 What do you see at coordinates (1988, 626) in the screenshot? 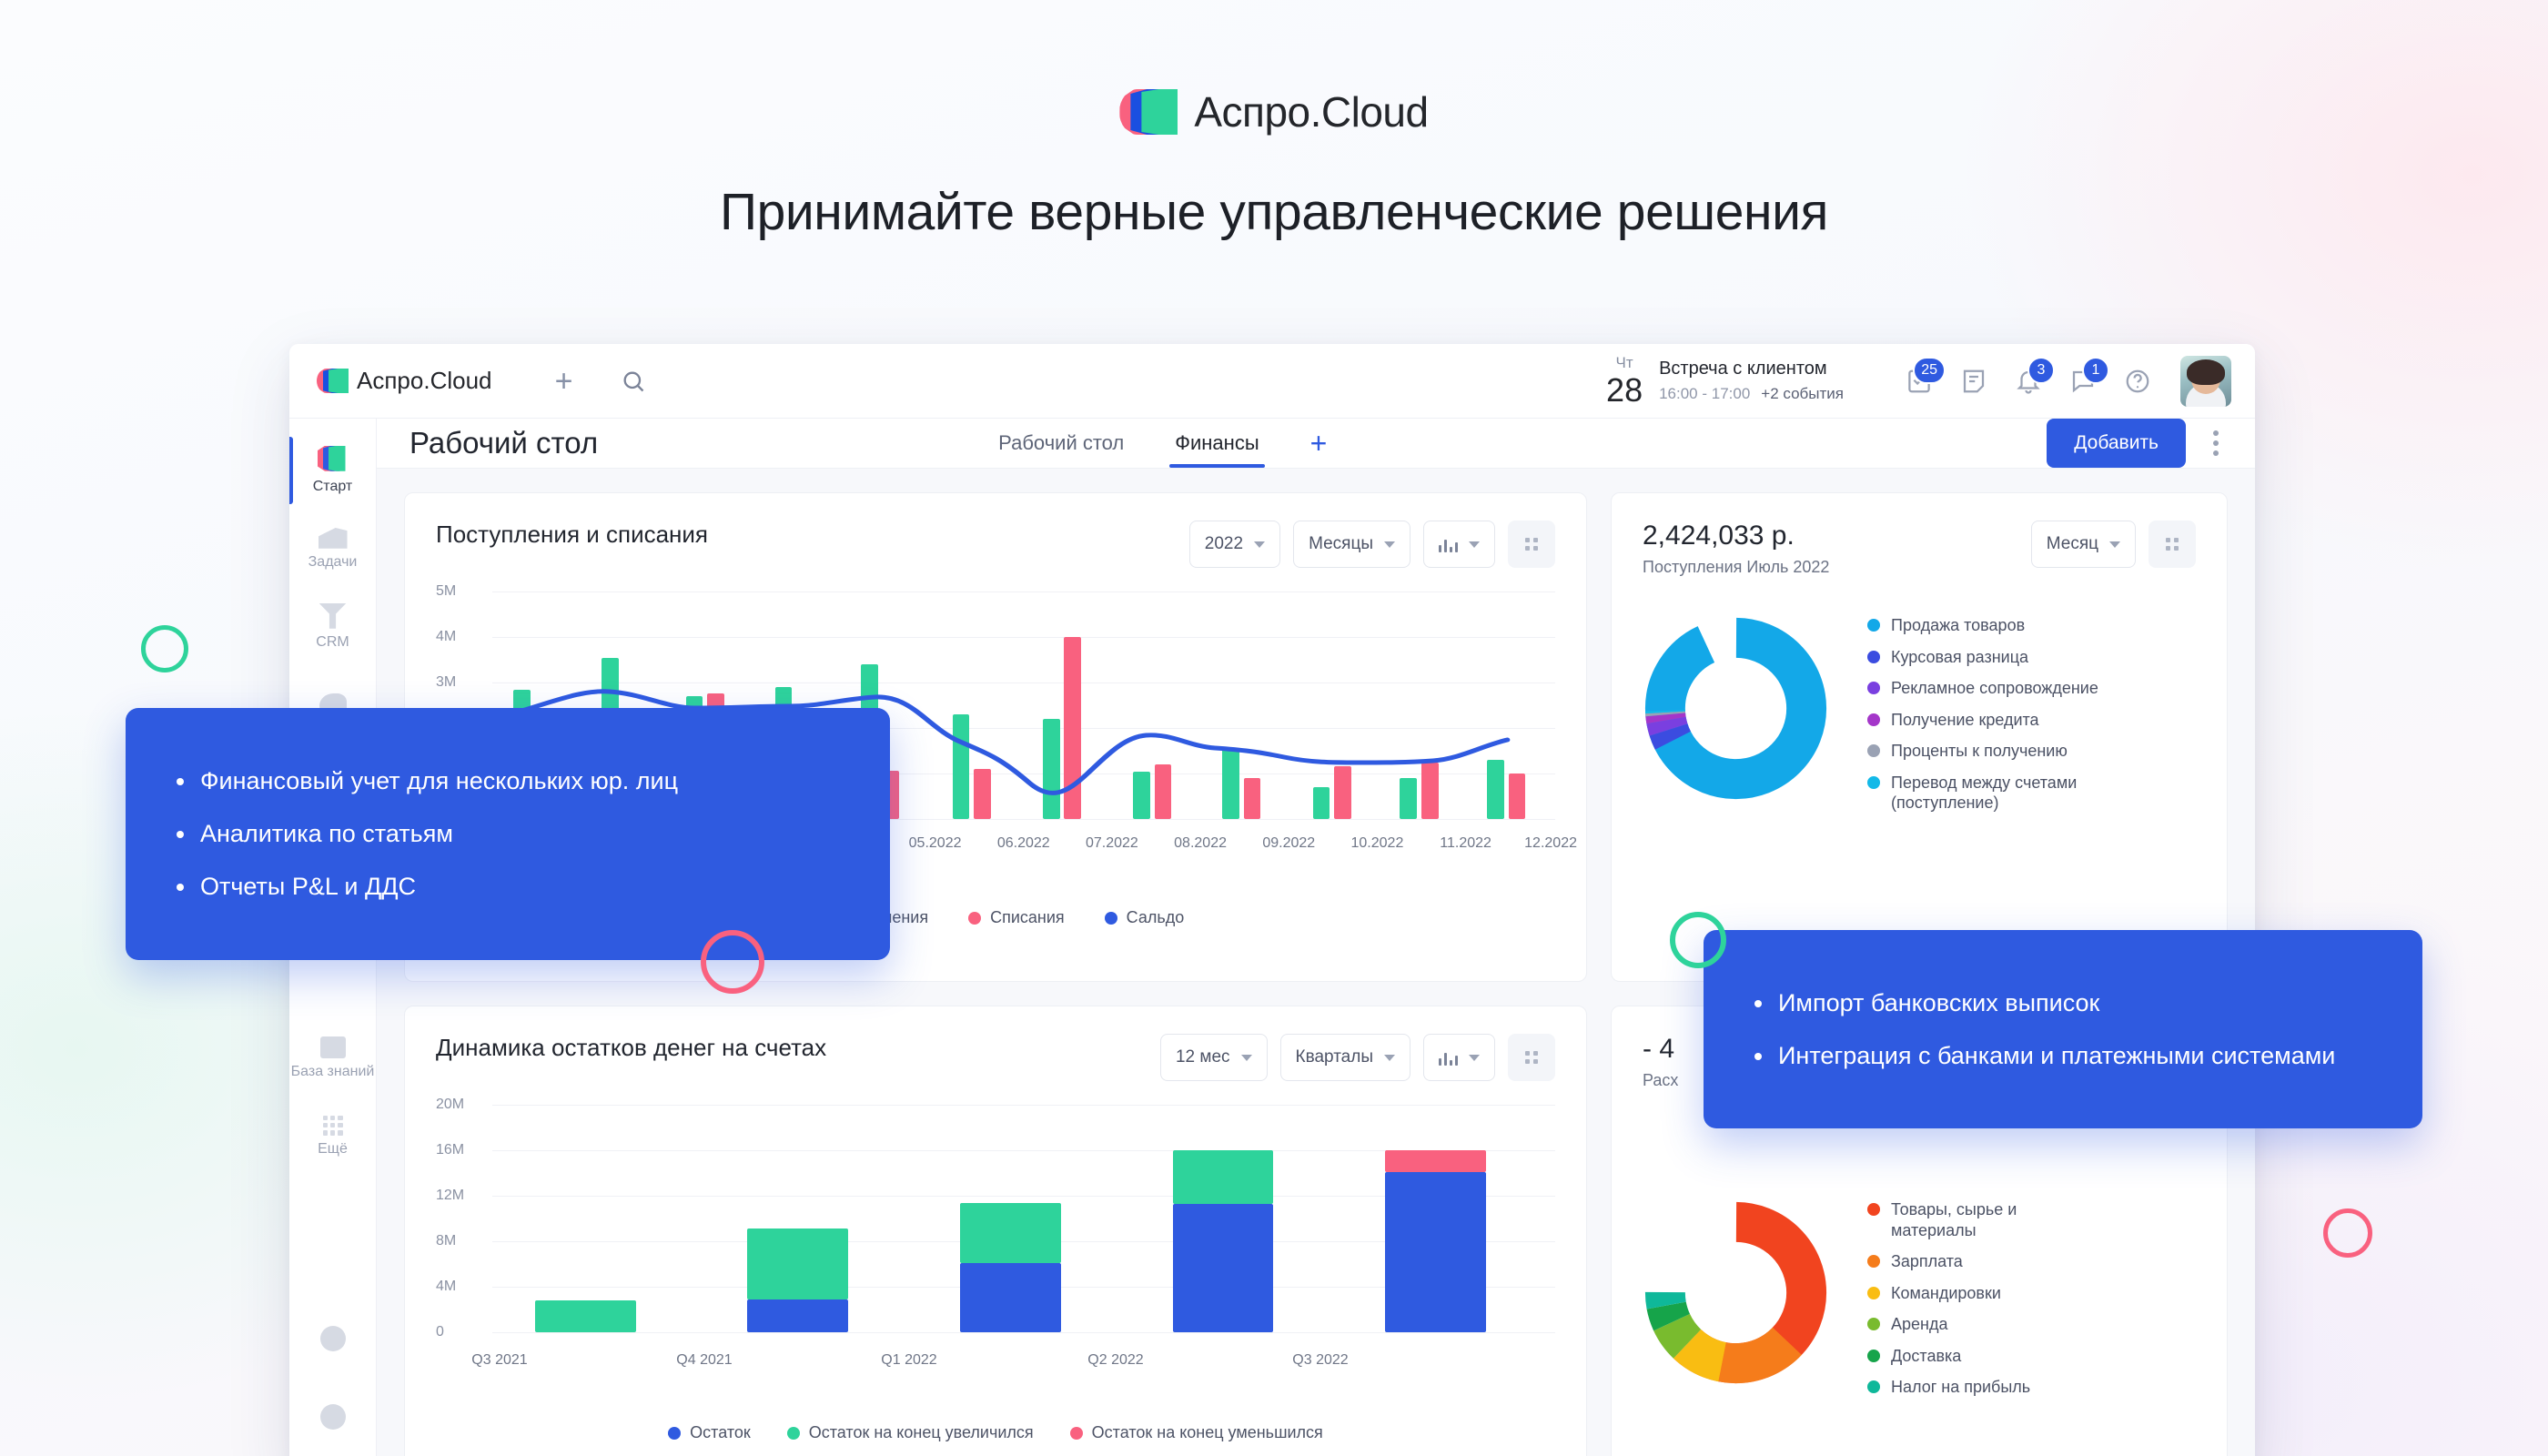
I see `legend-item: Продажа товаров` at bounding box center [1988, 626].